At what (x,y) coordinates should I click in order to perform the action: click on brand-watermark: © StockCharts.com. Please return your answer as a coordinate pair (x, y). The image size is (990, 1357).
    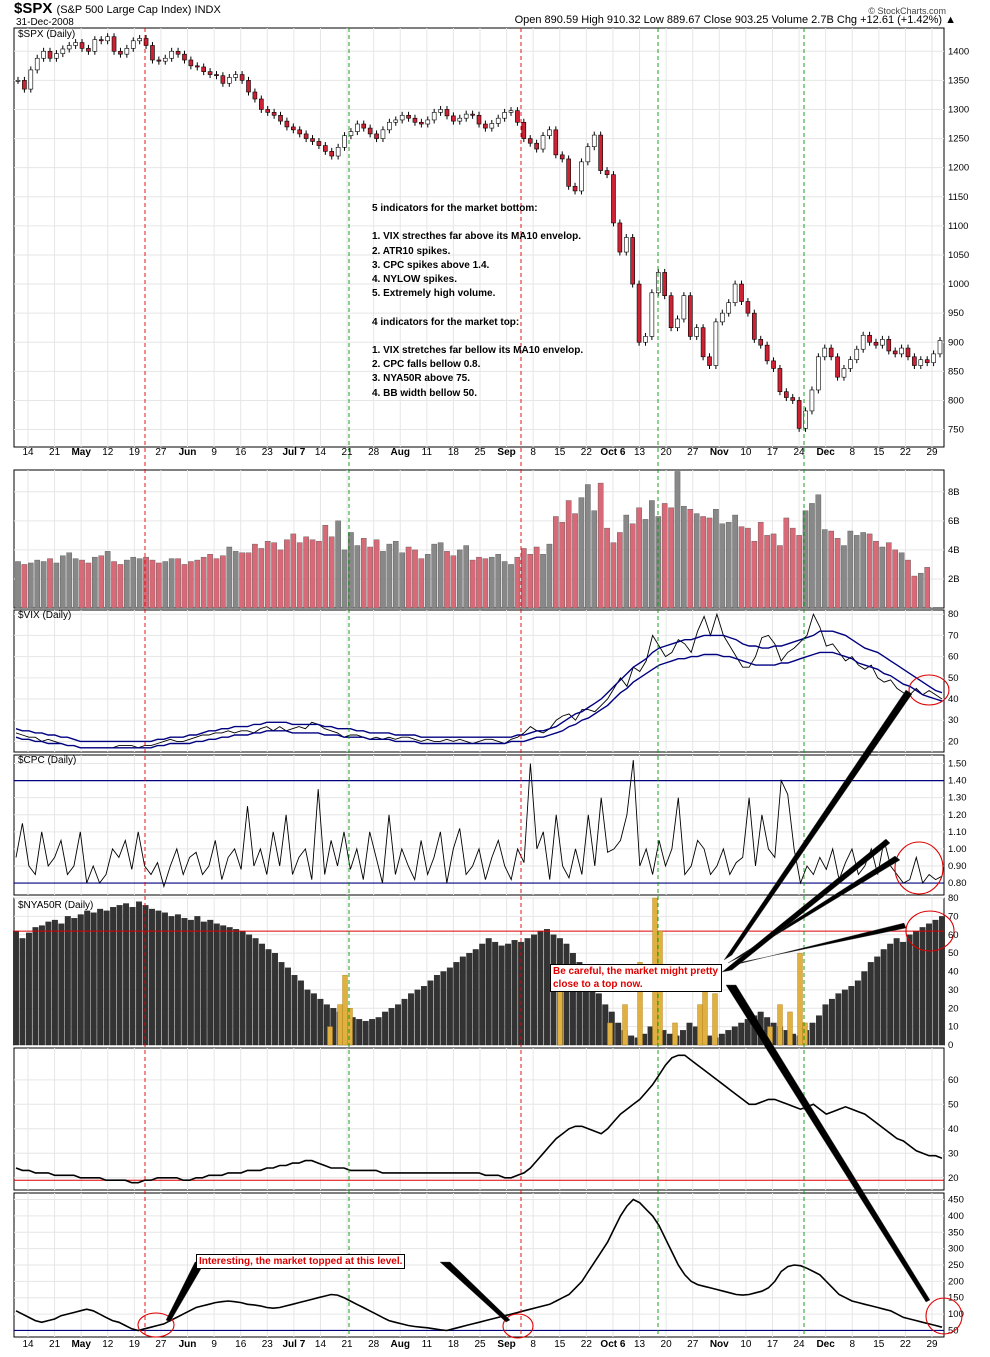
    Looking at the image, I should click on (907, 11).